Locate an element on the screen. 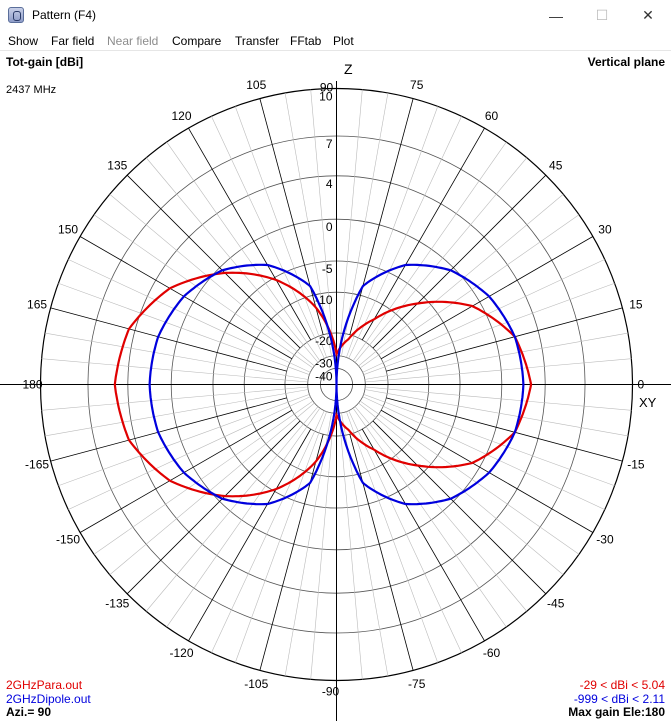 This screenshot has width=671, height=724. window-title: Pattern (F4) is located at coordinates (64, 15).